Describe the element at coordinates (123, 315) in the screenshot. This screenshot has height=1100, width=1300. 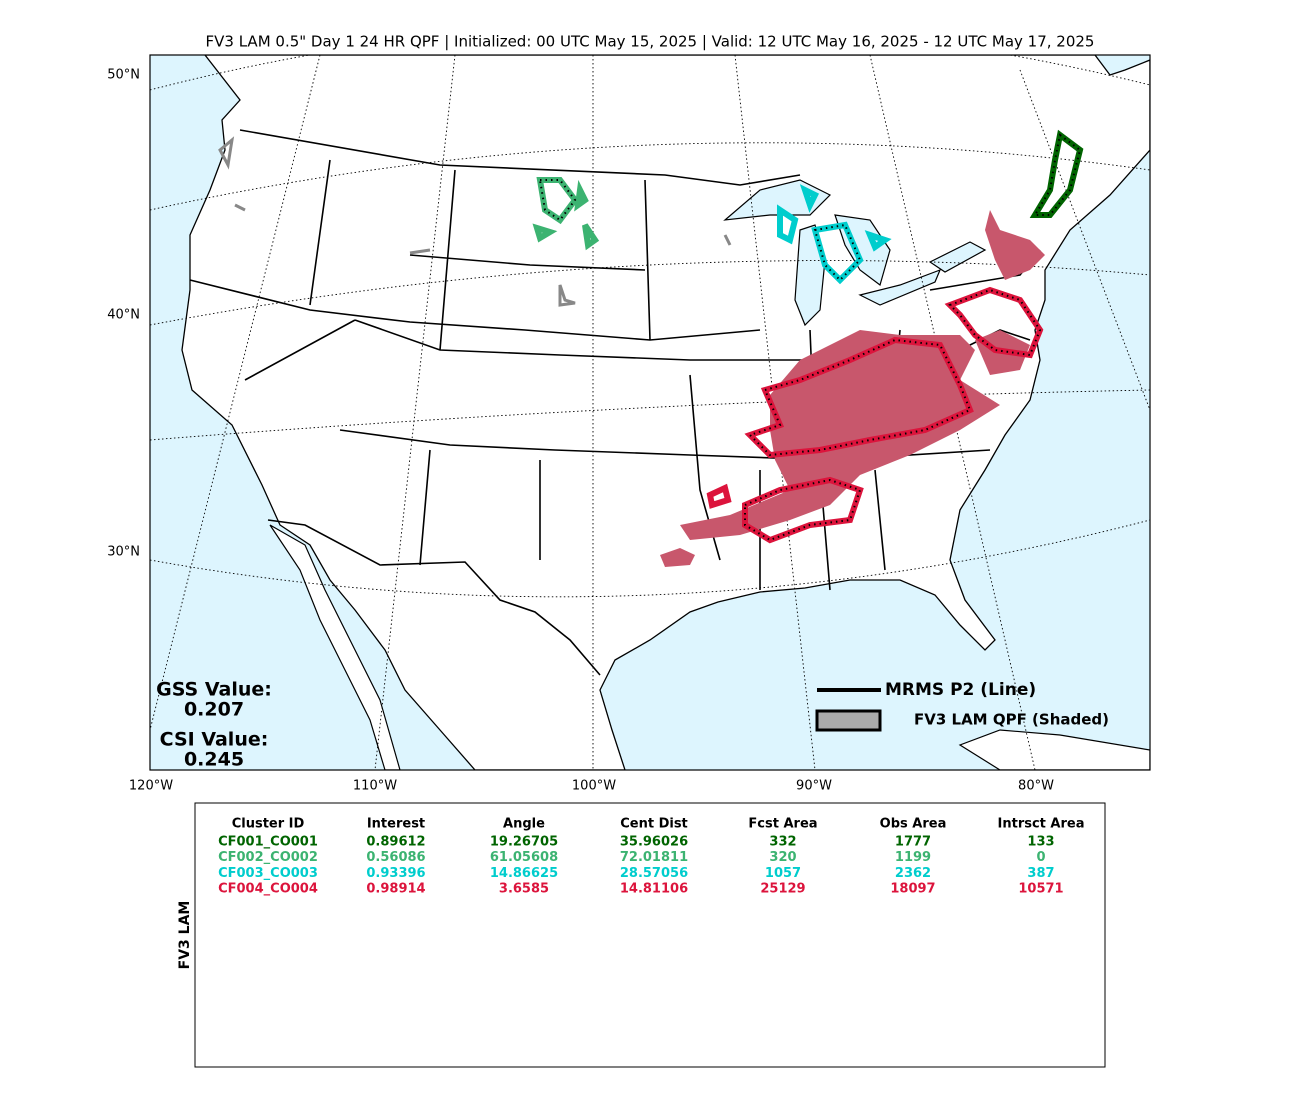
I see `lat-label: 40°N` at that location.